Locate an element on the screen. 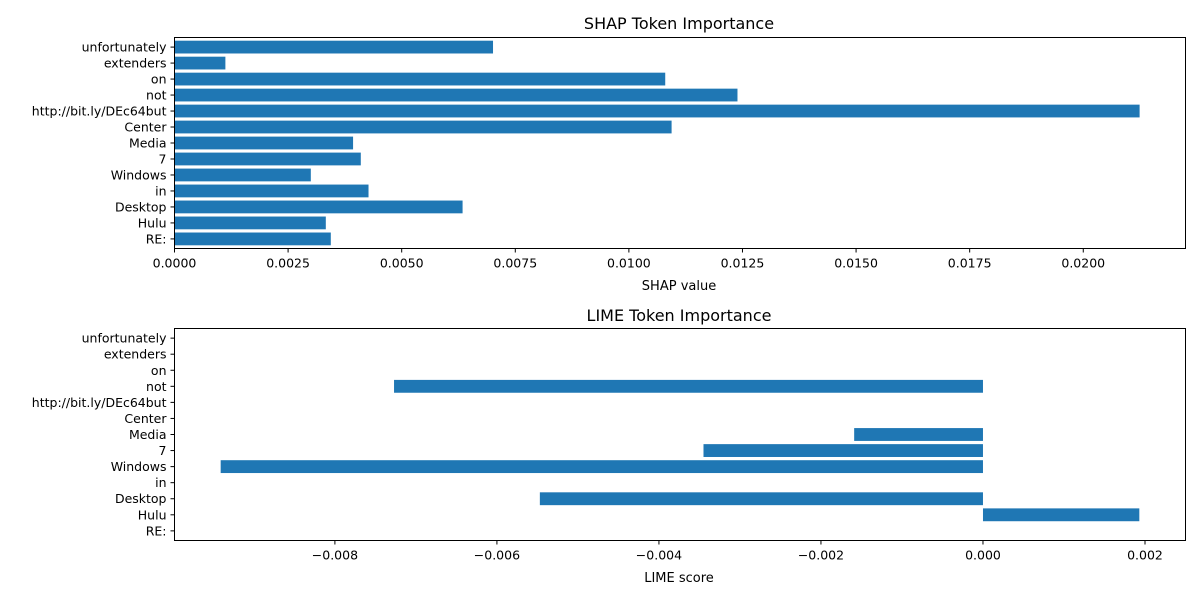 The image size is (1200, 600). shap-x-tick-label: 0.0125 is located at coordinates (743, 263).